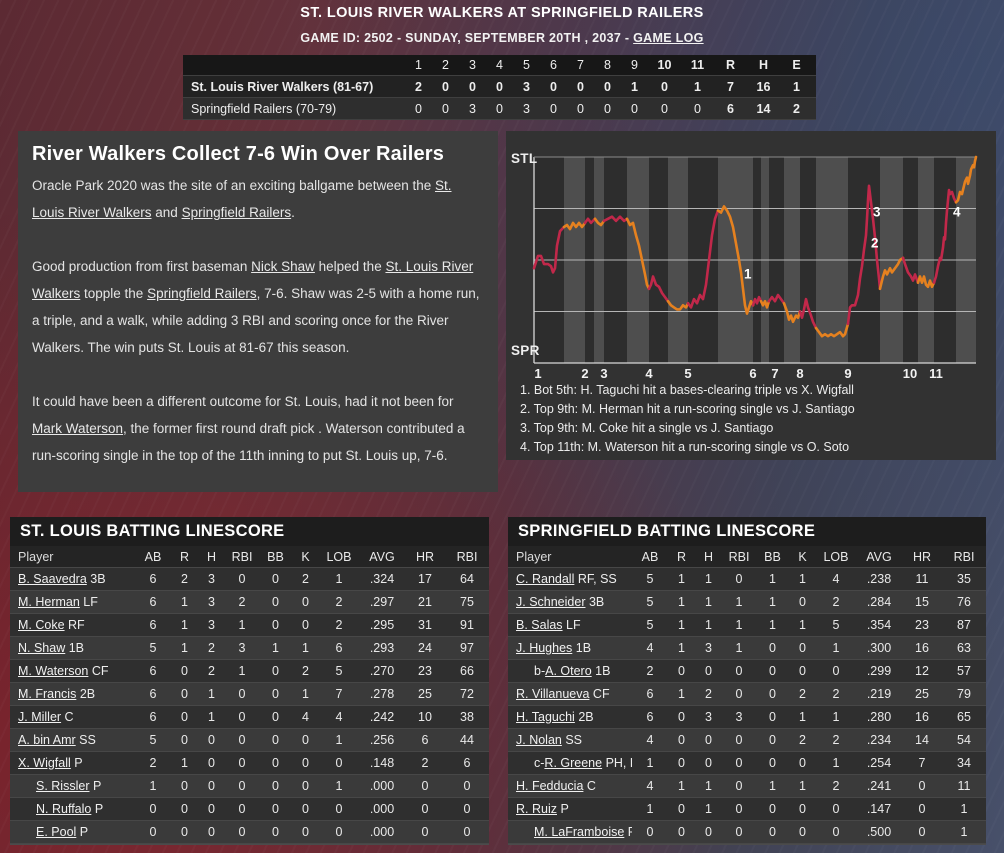  I want to click on entity-link: Mark Waterson, so click(78, 428).